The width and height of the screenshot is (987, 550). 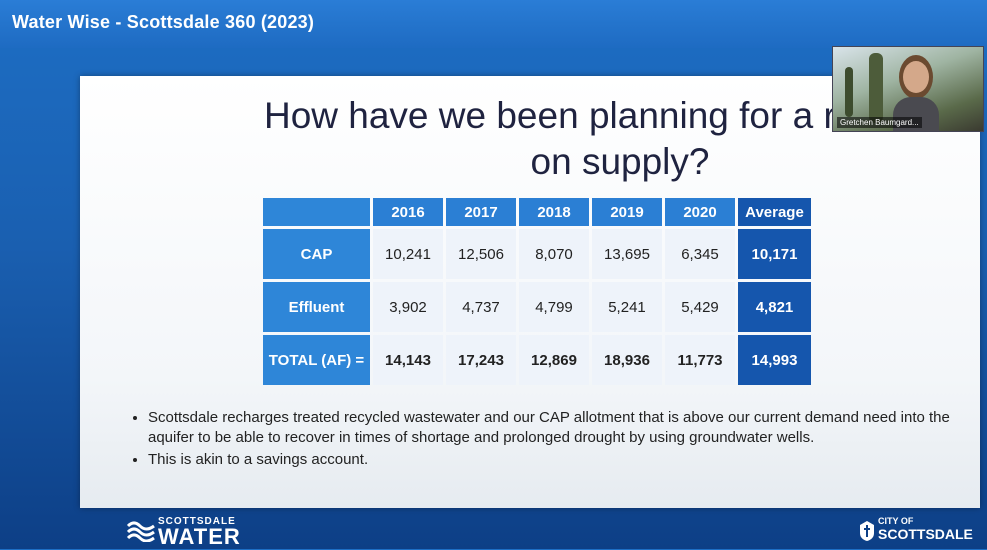 I want to click on average-cell: 10,171, so click(x=774, y=254).